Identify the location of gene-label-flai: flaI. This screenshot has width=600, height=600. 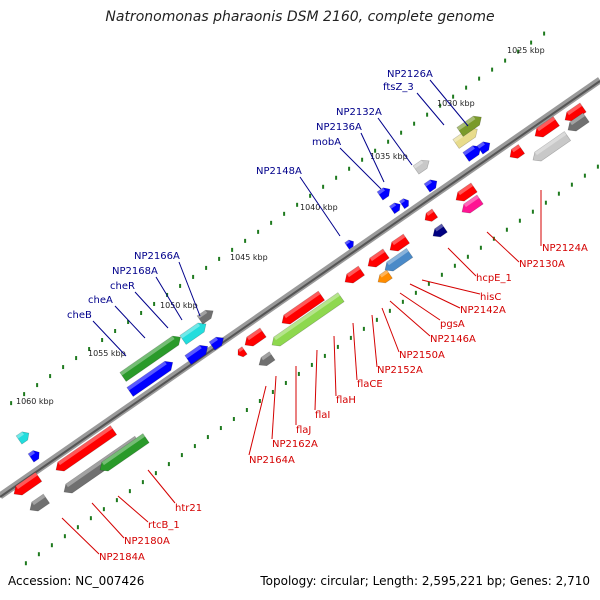
(322, 415).